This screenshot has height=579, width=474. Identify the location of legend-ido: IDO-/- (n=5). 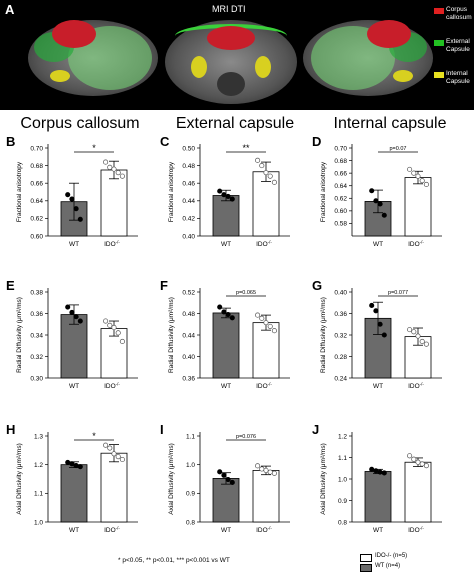
(415, 558).